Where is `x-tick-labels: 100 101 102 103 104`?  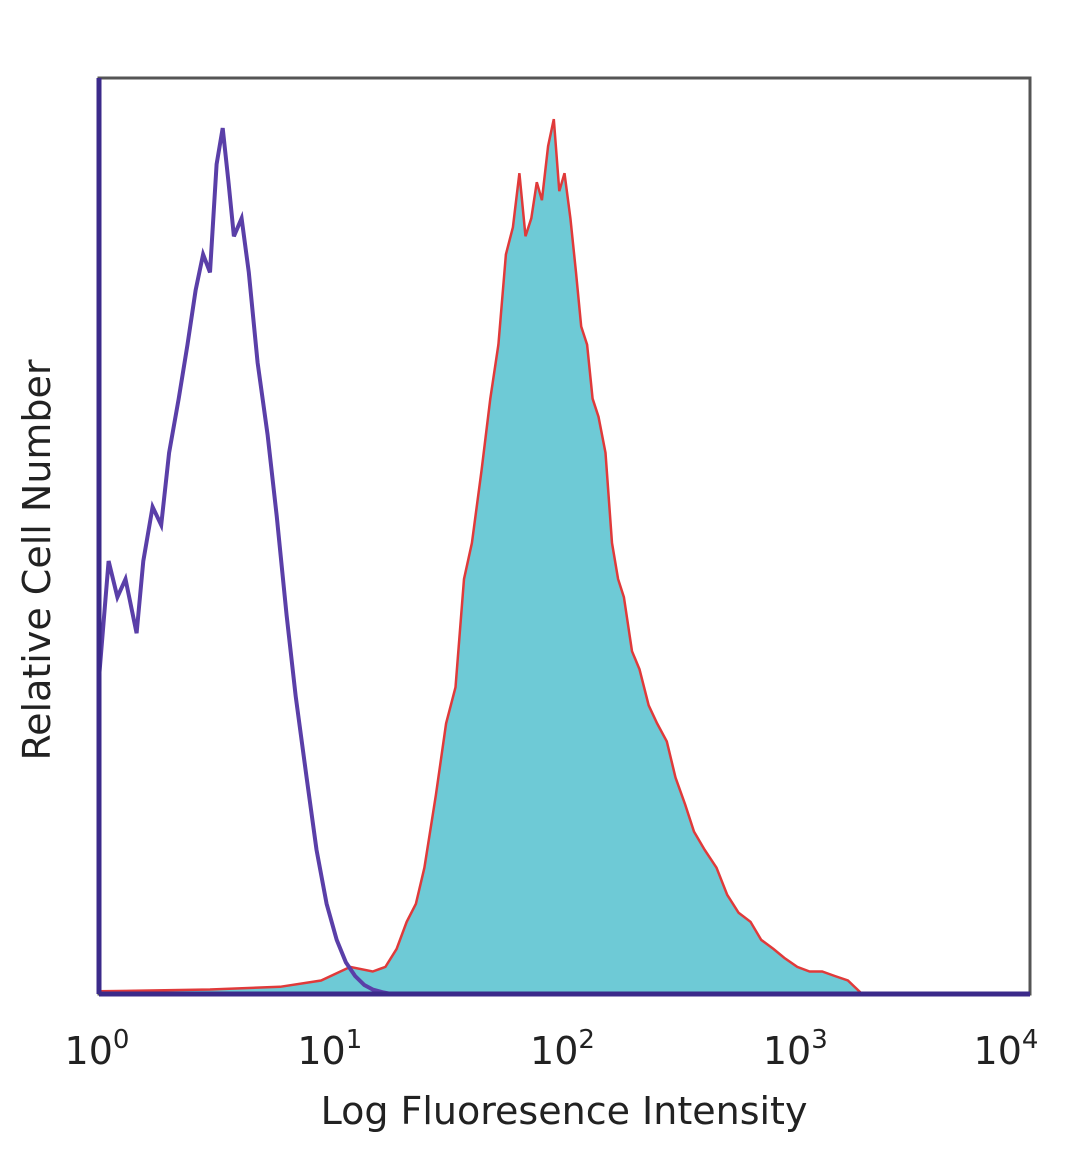 x-tick-labels: 100 101 102 103 104 is located at coordinates (552, 1049).